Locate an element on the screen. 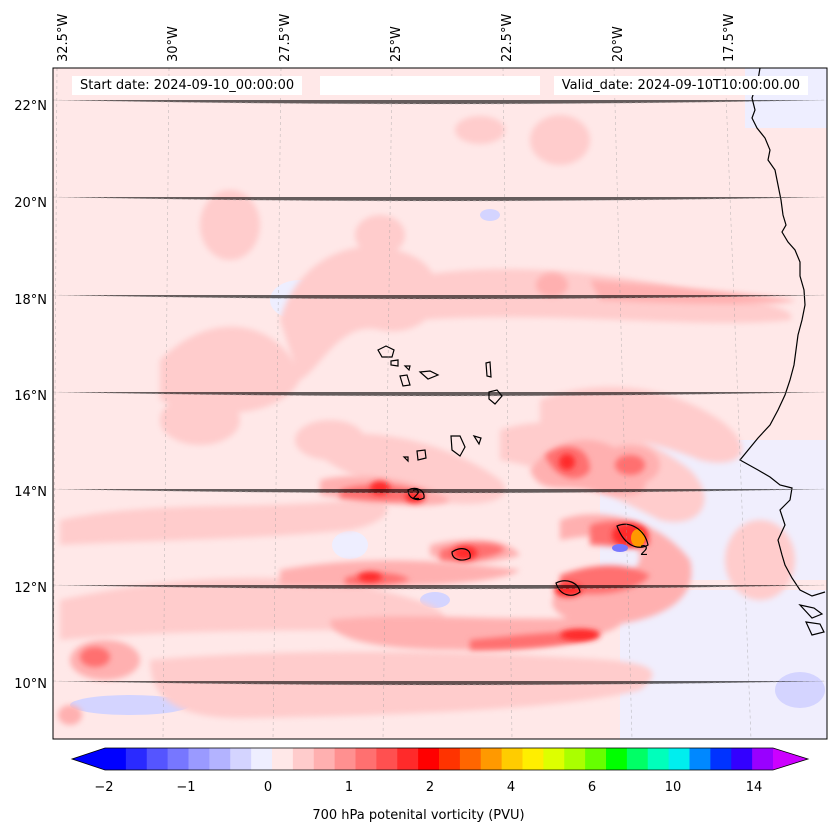 This screenshot has width=837, height=836. lon-label: 32.5°W is located at coordinates (63, 38).